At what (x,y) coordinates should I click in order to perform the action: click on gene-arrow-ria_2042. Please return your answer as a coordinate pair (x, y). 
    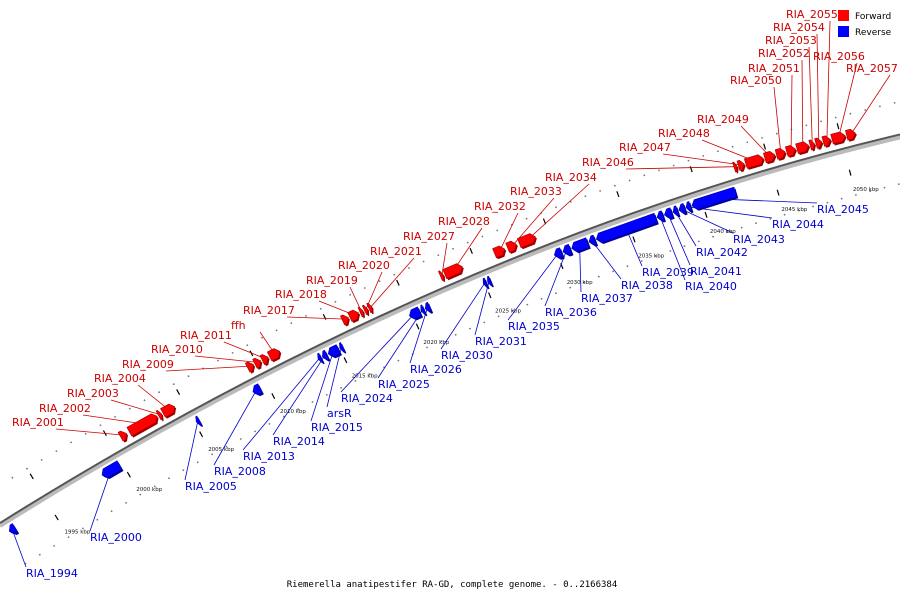
    Looking at the image, I should click on (676, 211).